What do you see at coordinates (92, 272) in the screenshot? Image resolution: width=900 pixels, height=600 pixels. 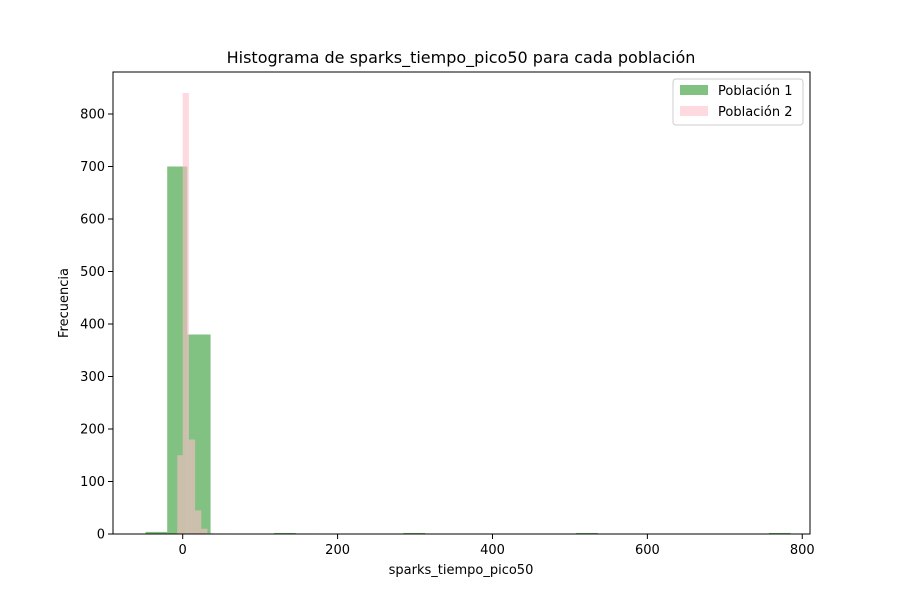 I see `y-tick-label: 500` at bounding box center [92, 272].